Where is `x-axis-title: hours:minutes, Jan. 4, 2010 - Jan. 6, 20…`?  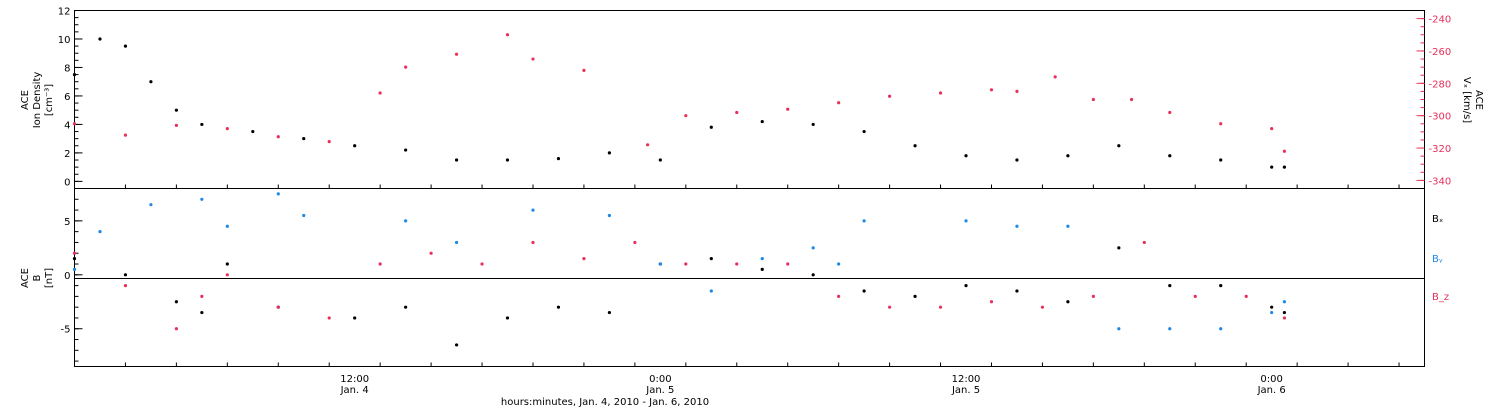 x-axis-title: hours:minutes, Jan. 4, 2010 - Jan. 6, 20… is located at coordinates (605, 402).